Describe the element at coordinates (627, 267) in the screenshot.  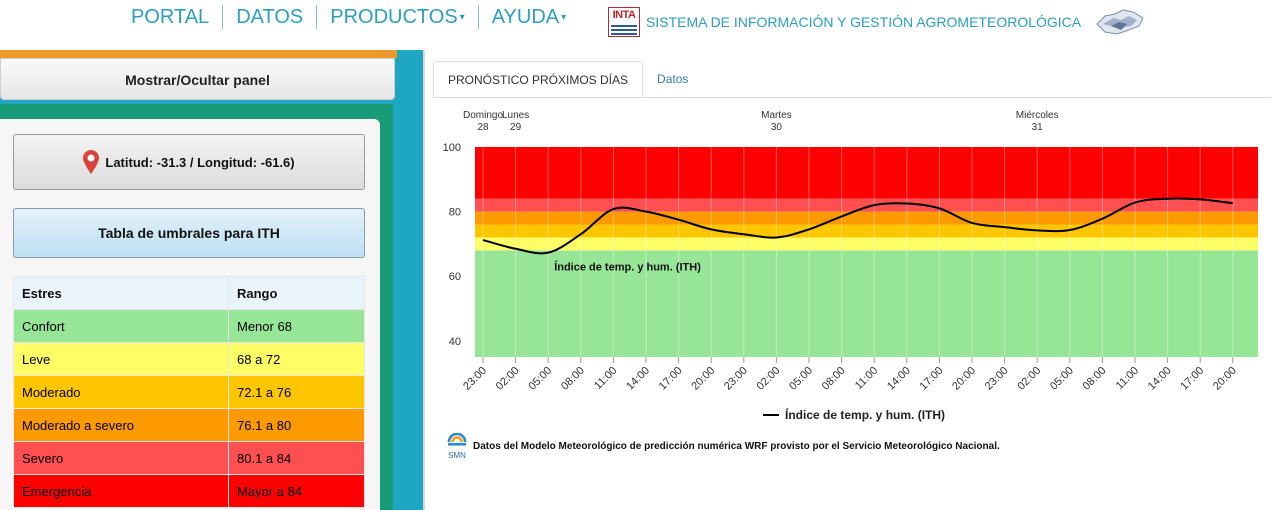
I see `series-annotation: Índice de temp. y hum. (ITH)` at that location.